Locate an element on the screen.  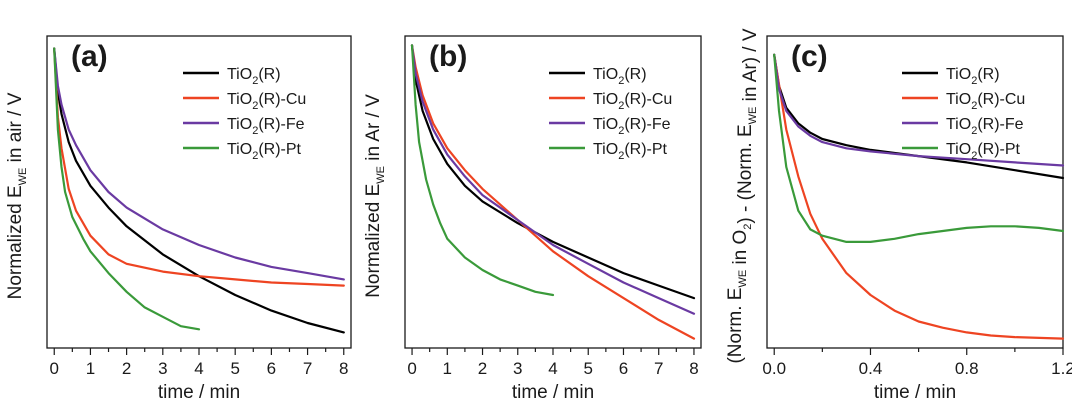
panel-label: (c) is located at coordinates (809, 56).